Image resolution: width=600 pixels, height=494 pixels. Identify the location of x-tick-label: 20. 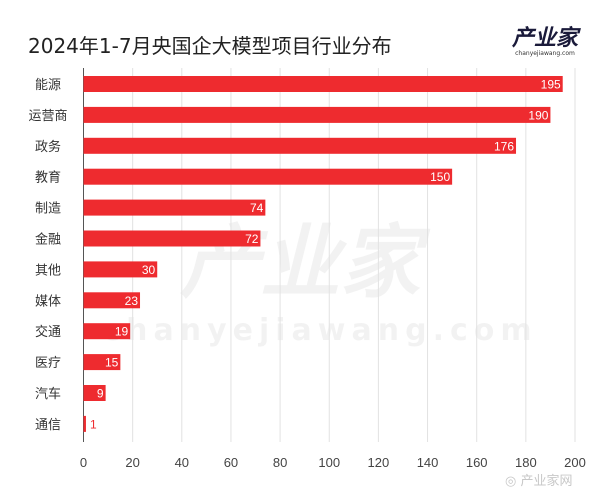
(132, 462).